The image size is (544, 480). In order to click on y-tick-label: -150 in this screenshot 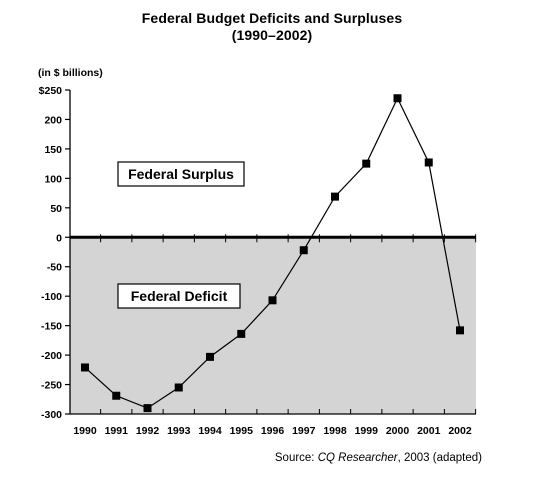, I will do `click(51, 327)`.